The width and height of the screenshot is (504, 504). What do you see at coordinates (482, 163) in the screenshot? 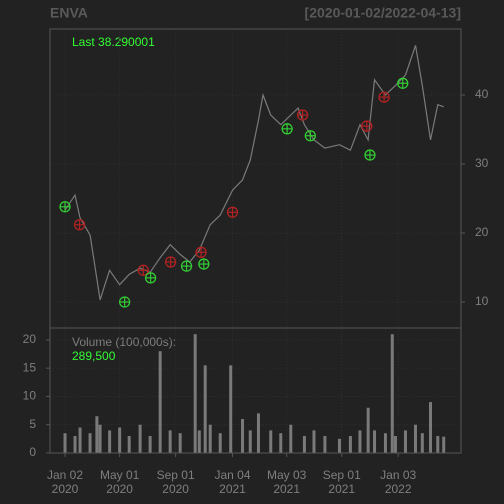
I see `y-tick-label: 30` at bounding box center [482, 163].